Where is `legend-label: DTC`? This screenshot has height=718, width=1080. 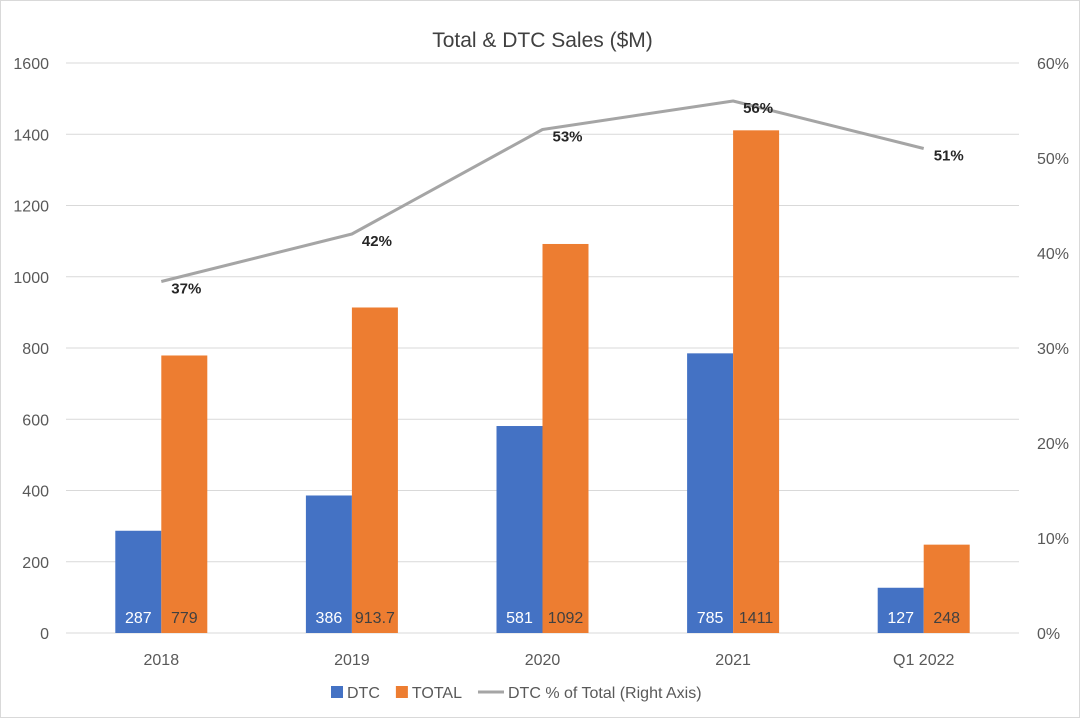
legend-label: DTC is located at coordinates (363, 693).